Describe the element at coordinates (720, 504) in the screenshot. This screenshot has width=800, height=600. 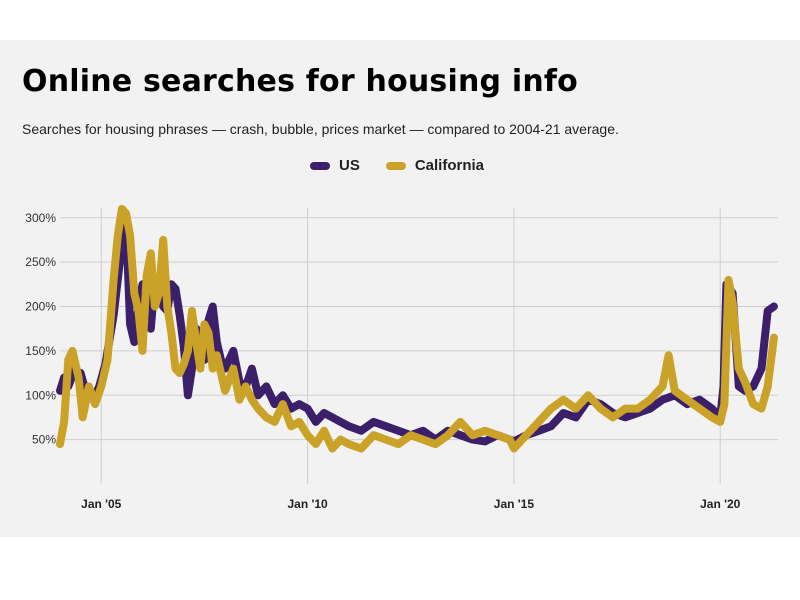
I see `x-tick-label: Jan '20` at that location.